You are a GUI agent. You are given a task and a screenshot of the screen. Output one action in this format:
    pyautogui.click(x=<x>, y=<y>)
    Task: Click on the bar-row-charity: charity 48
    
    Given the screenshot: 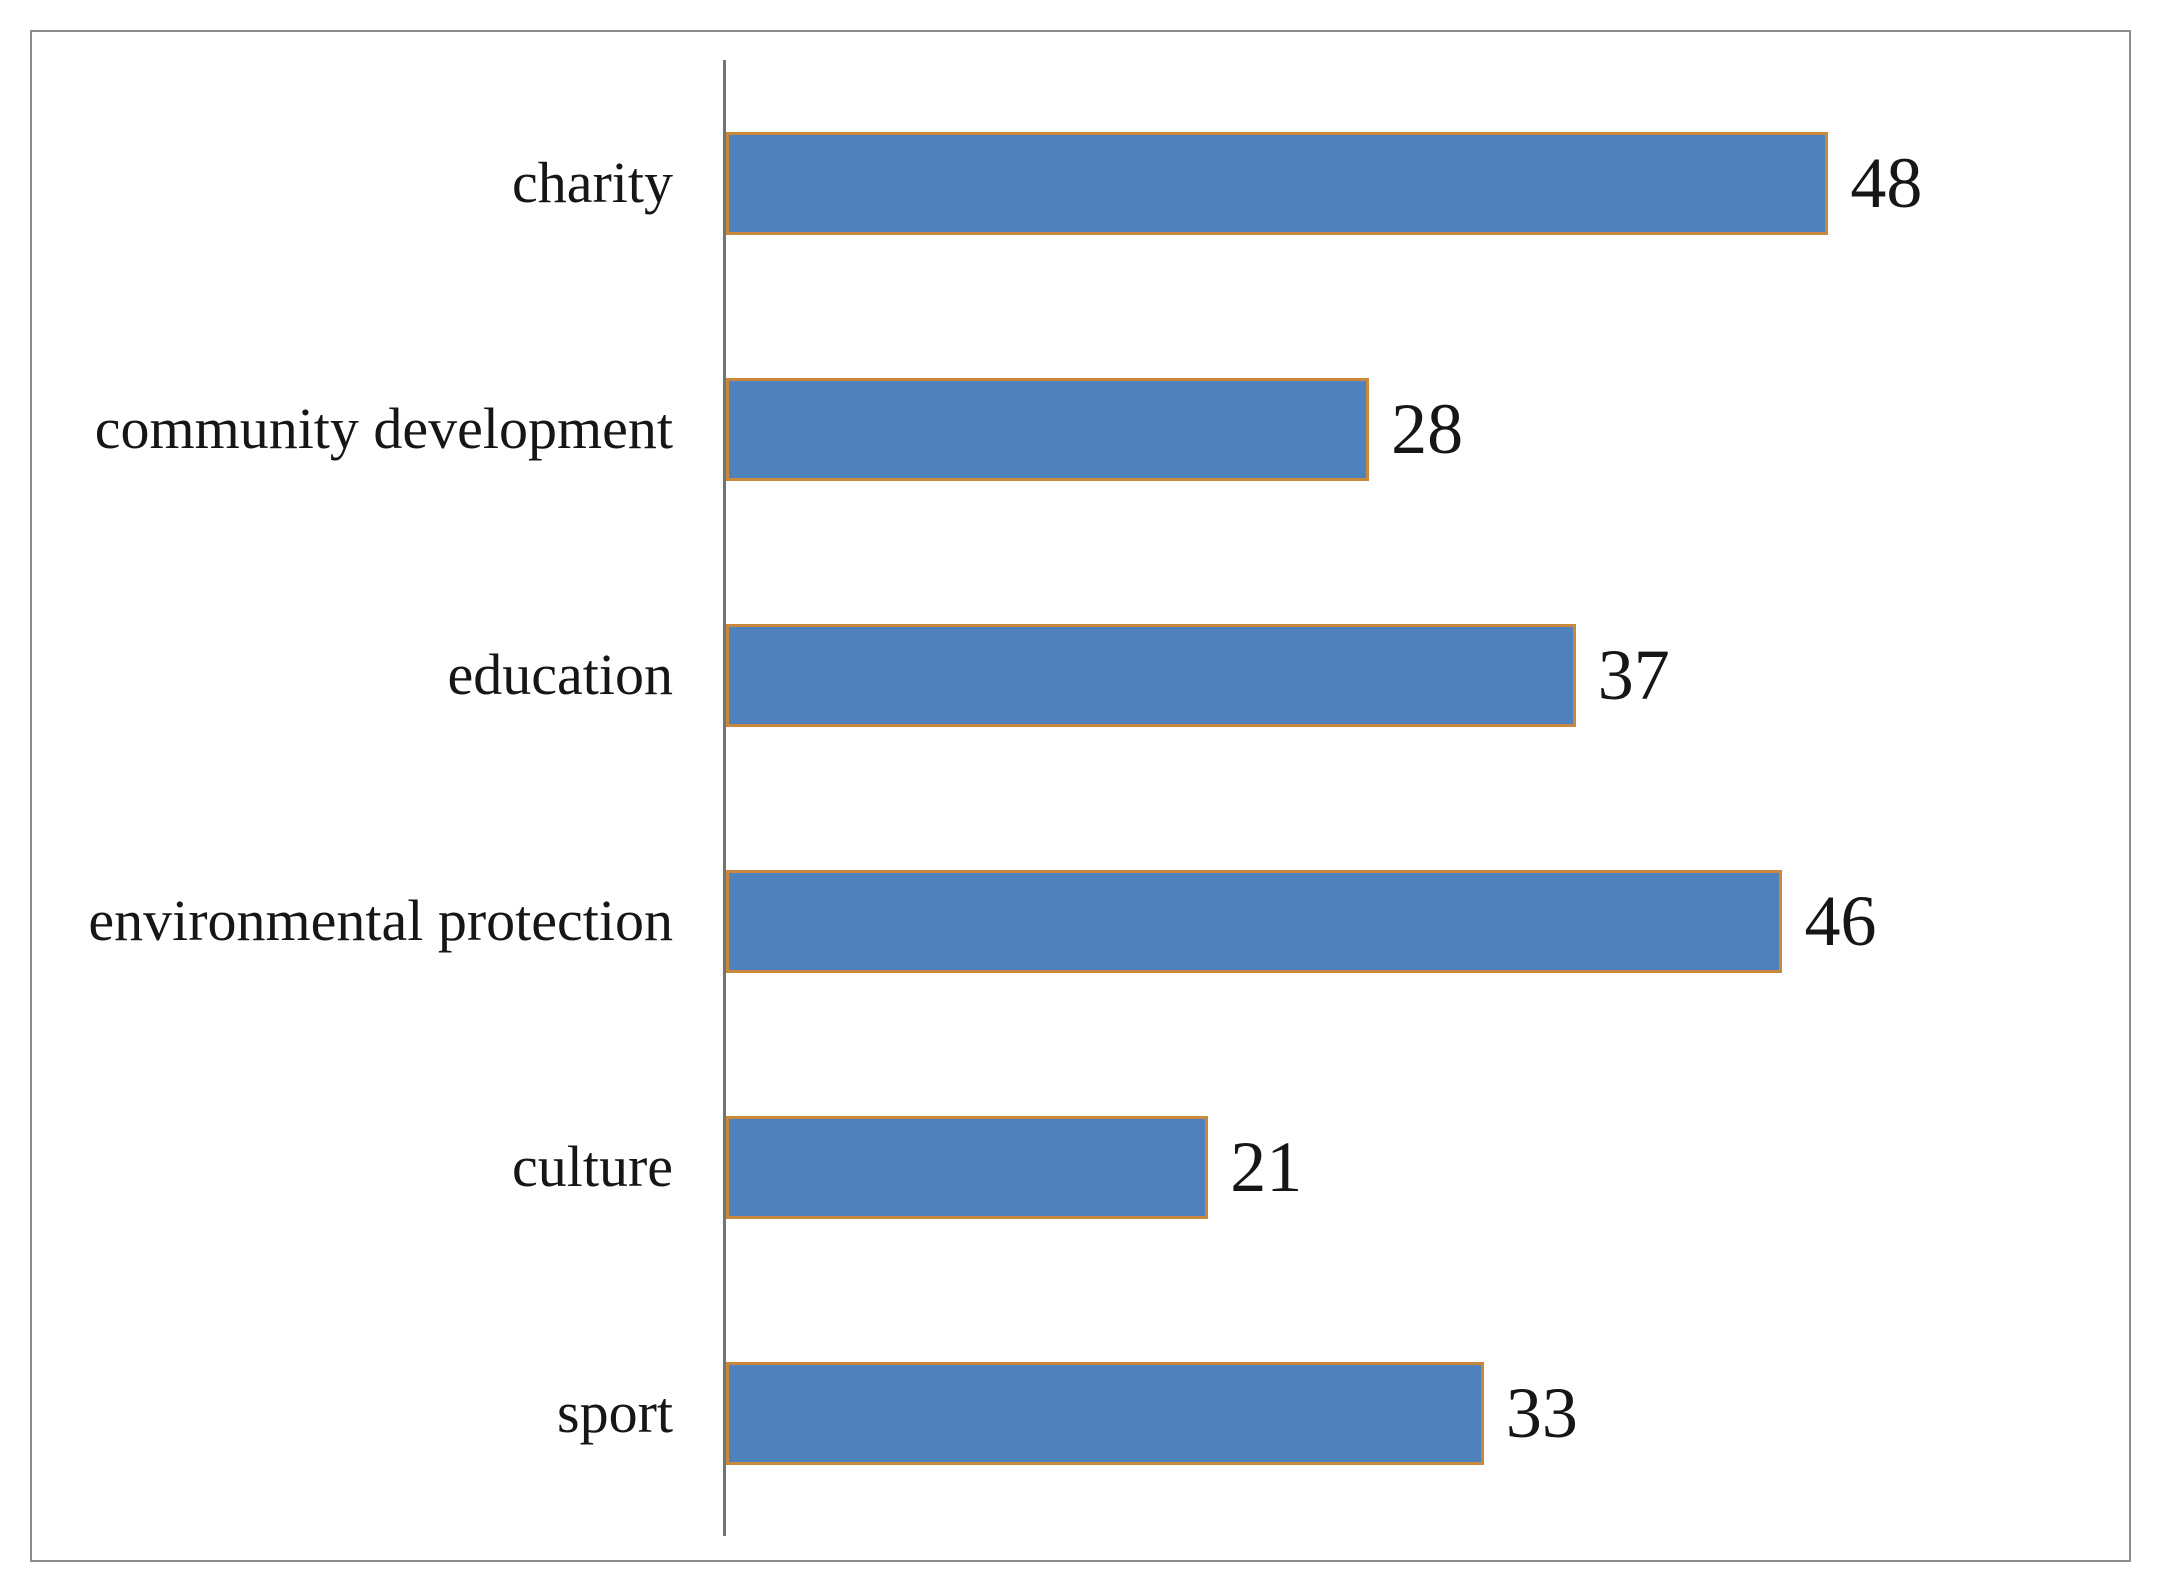 What is the action you would take?
    pyautogui.click(x=1080, y=183)
    